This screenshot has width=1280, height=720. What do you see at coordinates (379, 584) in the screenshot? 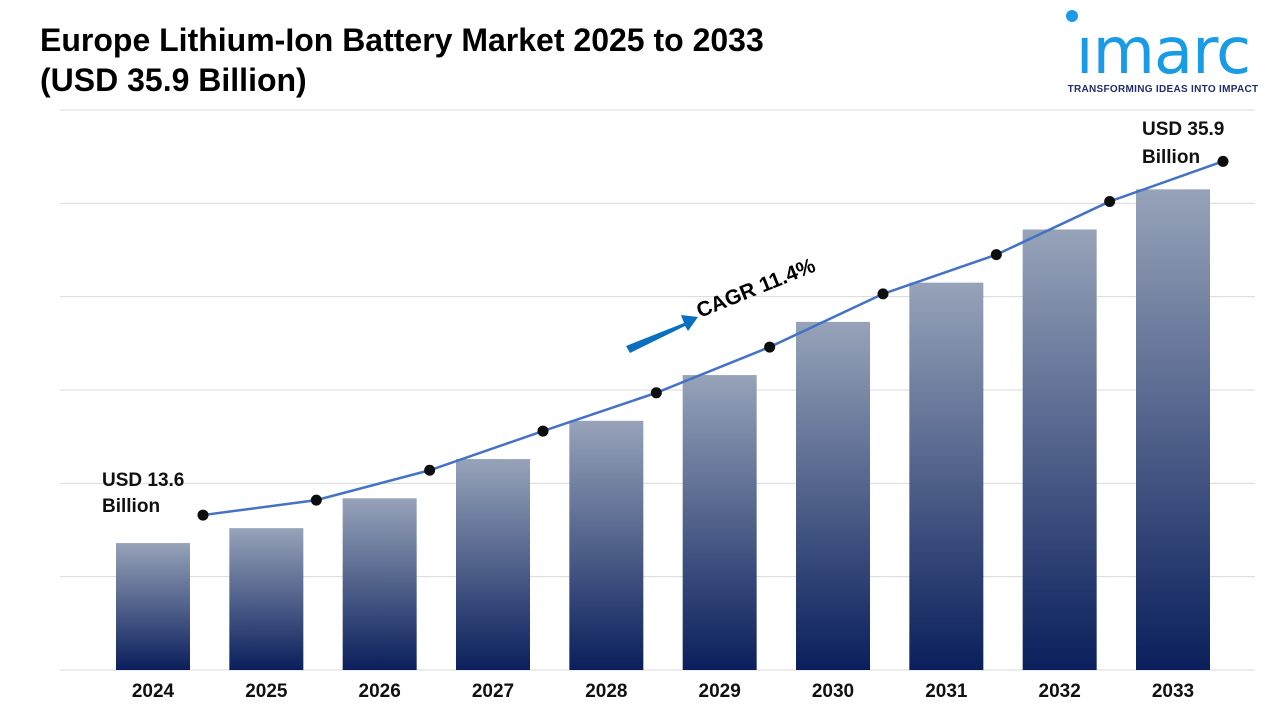
I see `bar-2026` at bounding box center [379, 584].